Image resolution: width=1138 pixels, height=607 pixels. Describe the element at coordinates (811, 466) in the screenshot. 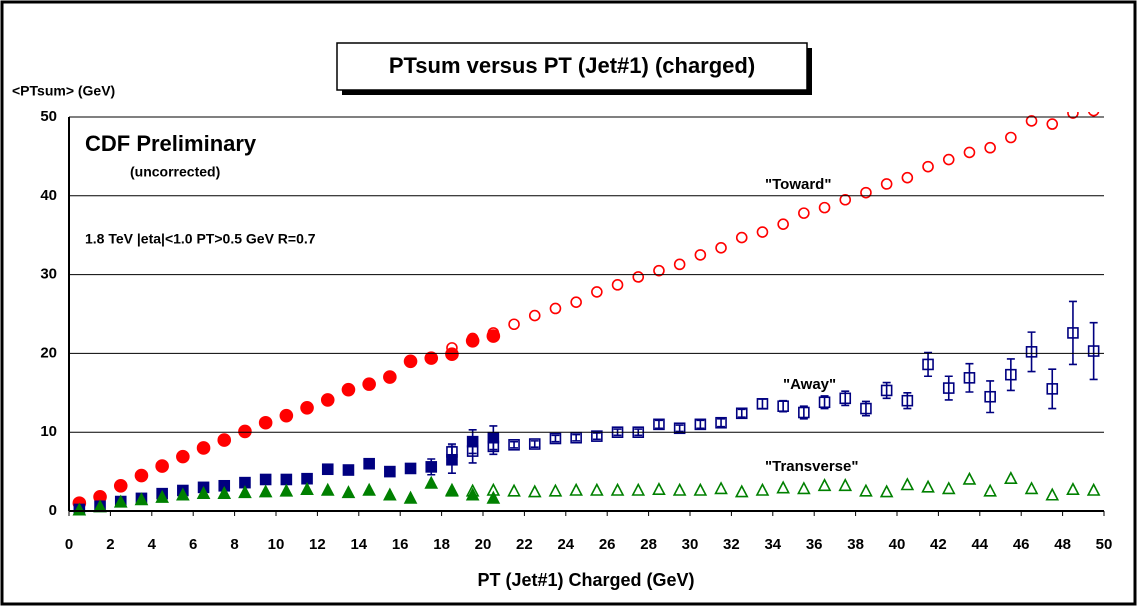

I see `annotation: "Transverse"` at that location.